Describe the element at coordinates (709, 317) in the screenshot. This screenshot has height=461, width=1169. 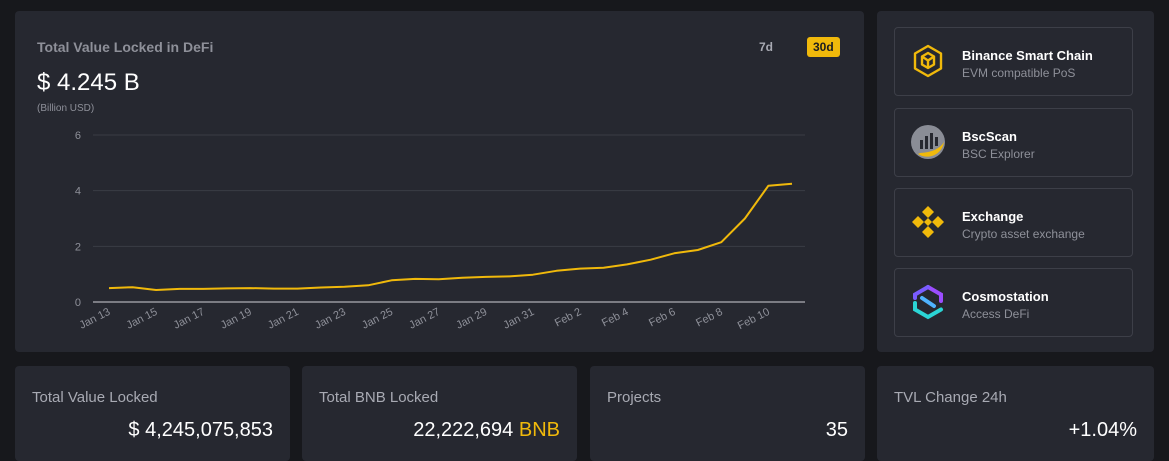
I see `x-tick-label: Feb 8` at that location.